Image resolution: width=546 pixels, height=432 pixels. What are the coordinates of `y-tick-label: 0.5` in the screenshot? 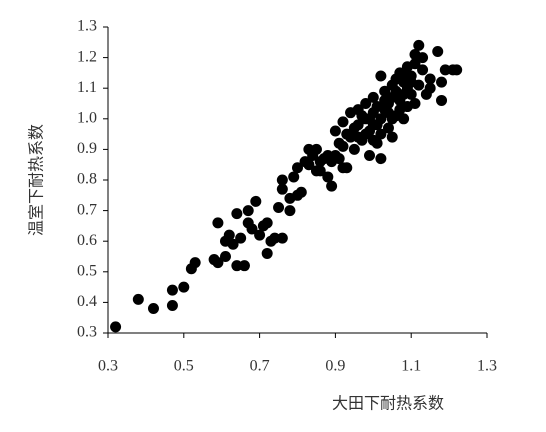 It's located at (87, 270).